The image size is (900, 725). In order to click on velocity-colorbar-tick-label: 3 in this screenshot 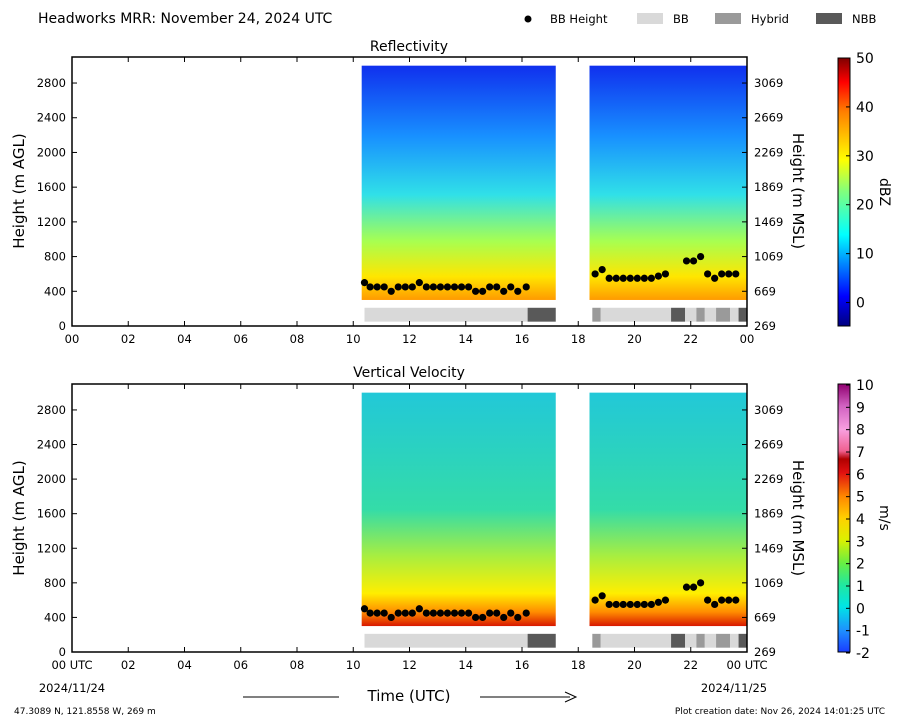, I will do `click(860, 542)`.